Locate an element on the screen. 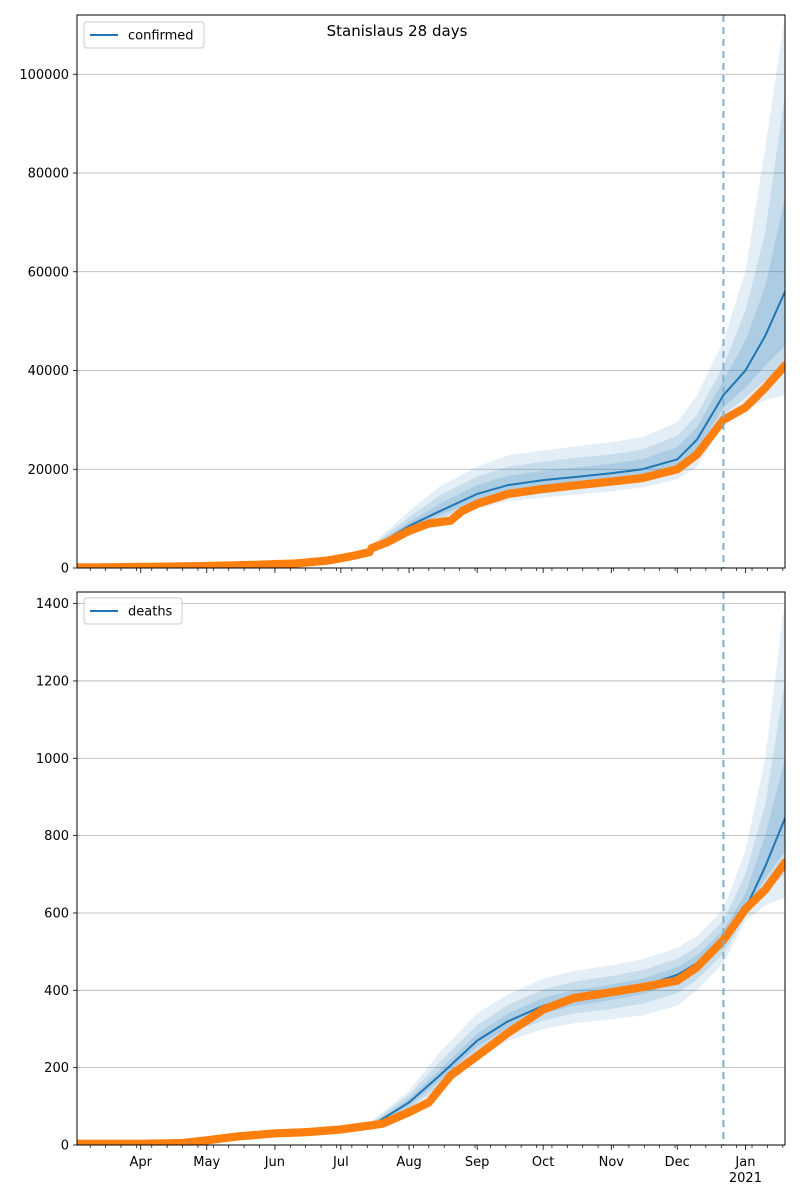 The width and height of the screenshot is (800, 1200). y-tick-label: 100000 is located at coordinates (44, 75).